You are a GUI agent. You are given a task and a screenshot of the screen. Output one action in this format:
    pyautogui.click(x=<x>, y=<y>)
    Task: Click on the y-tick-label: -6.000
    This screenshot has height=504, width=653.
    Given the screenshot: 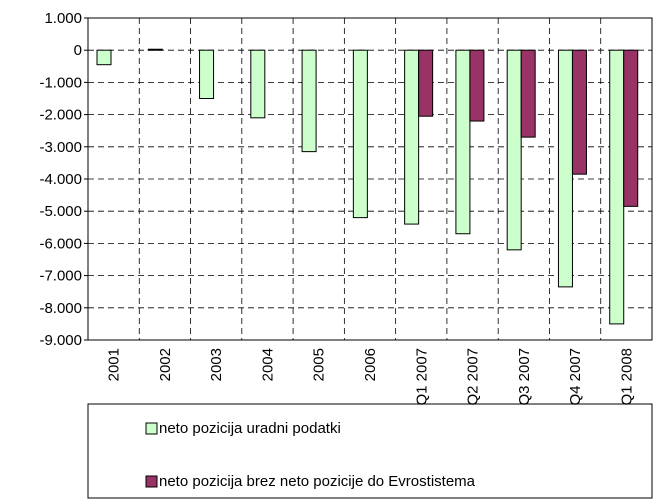 What is the action you would take?
    pyautogui.click(x=60, y=243)
    